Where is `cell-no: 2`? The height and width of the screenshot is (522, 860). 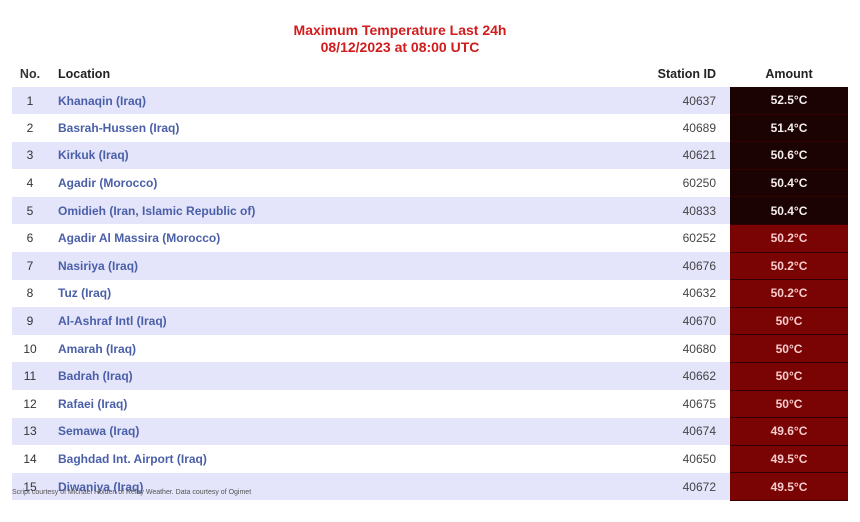 cell-no: 2 is located at coordinates (30, 128).